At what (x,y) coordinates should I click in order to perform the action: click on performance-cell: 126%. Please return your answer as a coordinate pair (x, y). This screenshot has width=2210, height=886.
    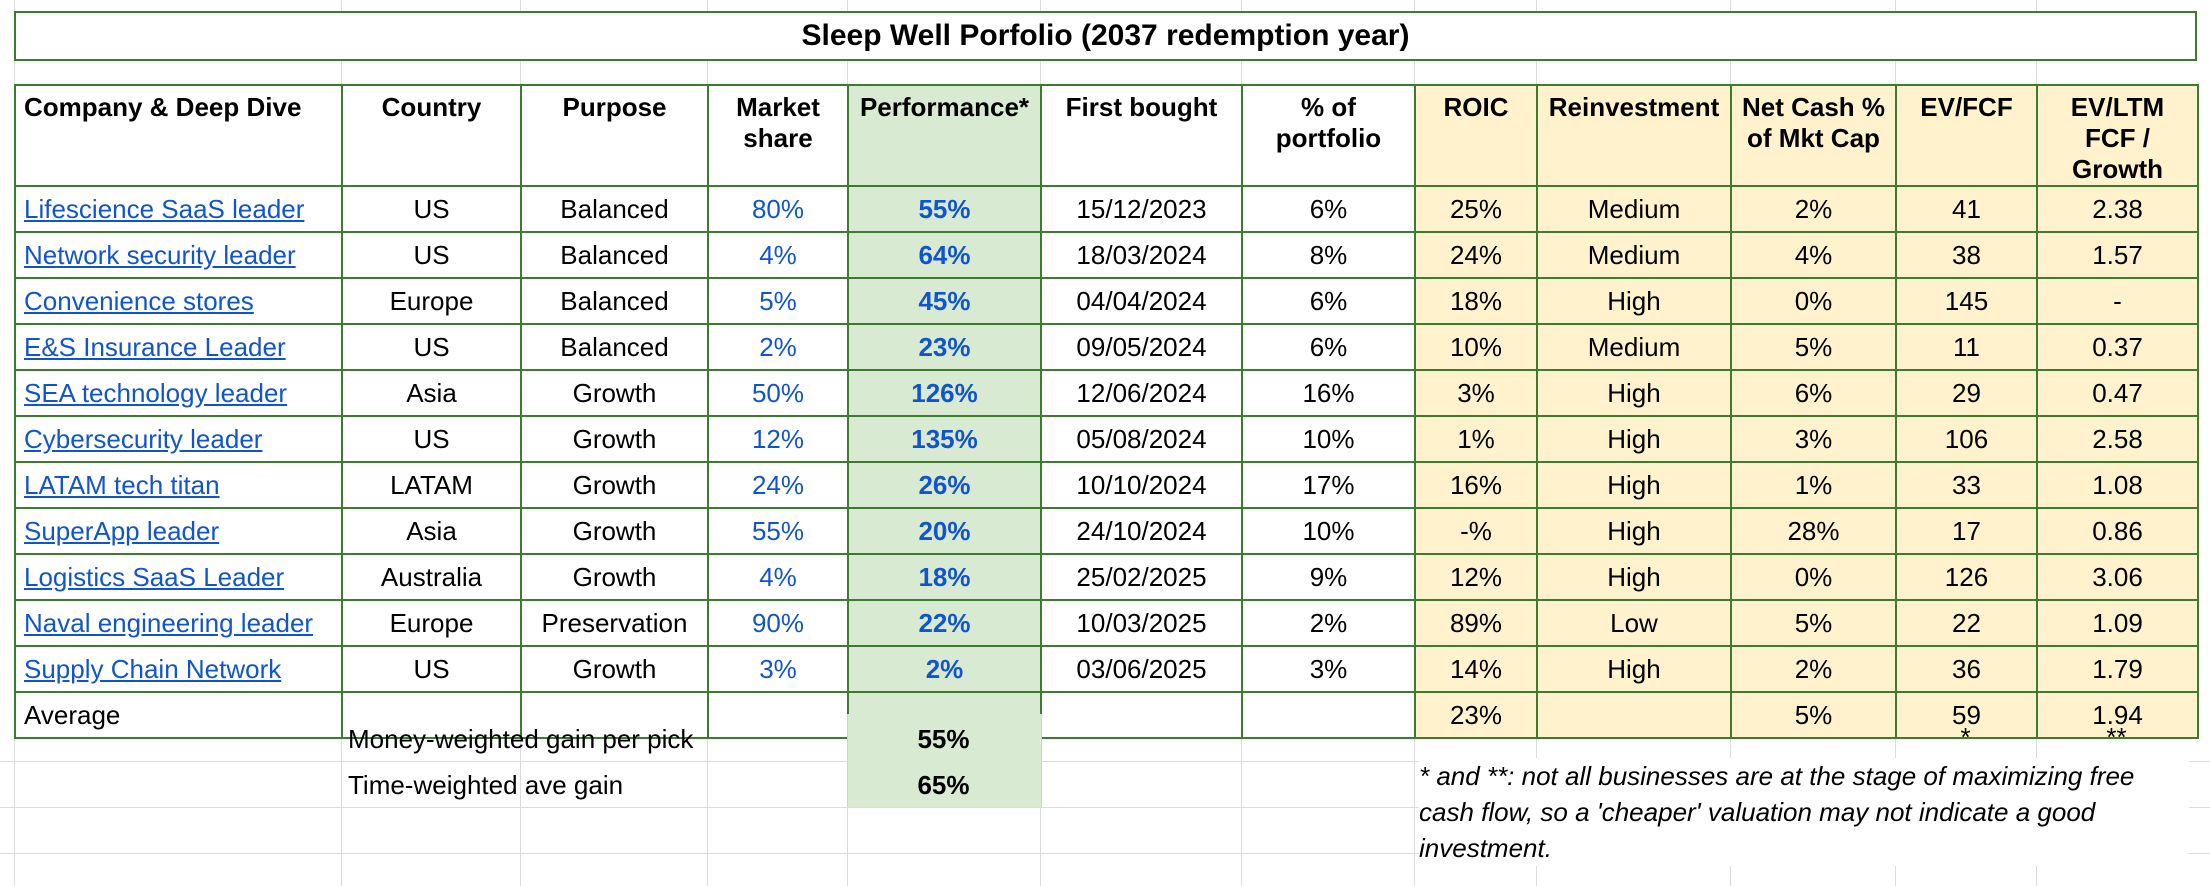
    Looking at the image, I should click on (944, 393).